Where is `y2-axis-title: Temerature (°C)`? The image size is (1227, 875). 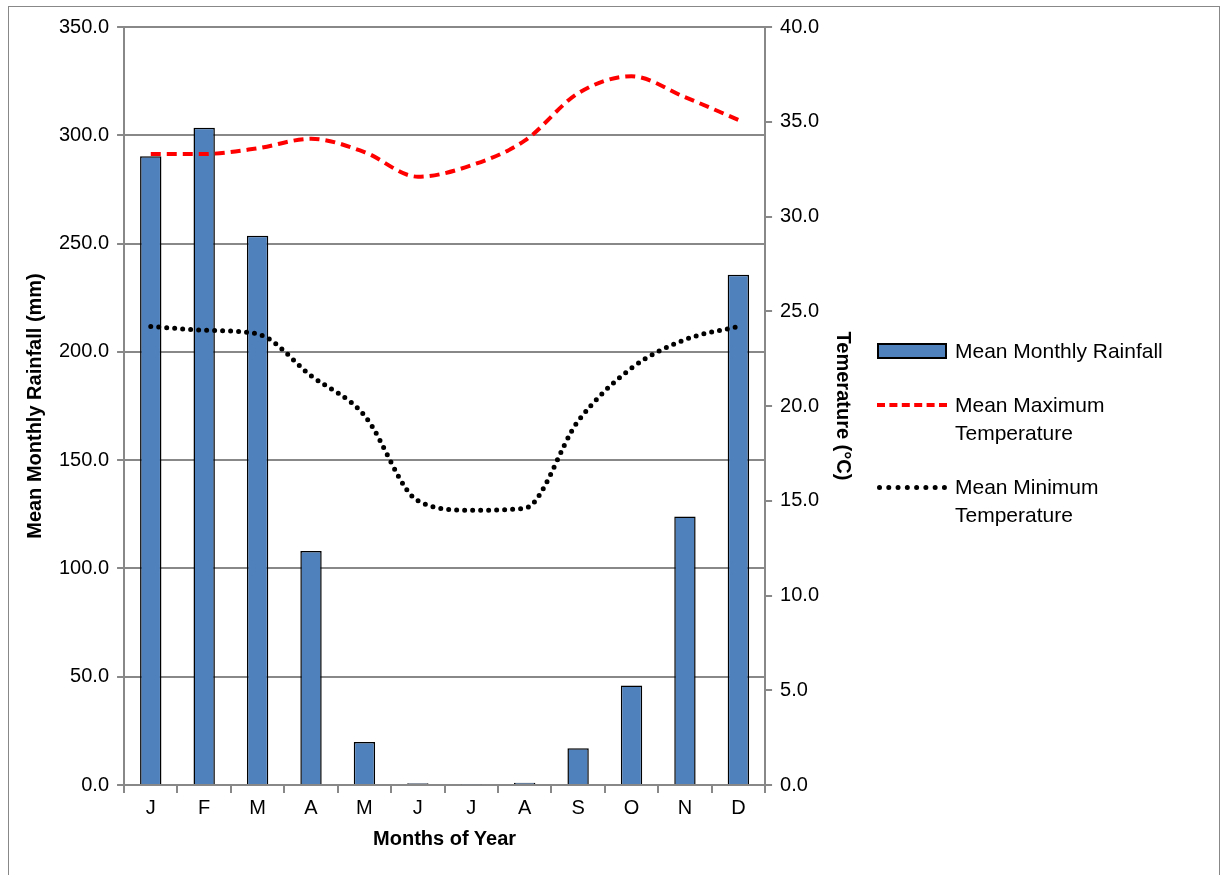 y2-axis-title: Temerature (°C) is located at coordinates (844, 406).